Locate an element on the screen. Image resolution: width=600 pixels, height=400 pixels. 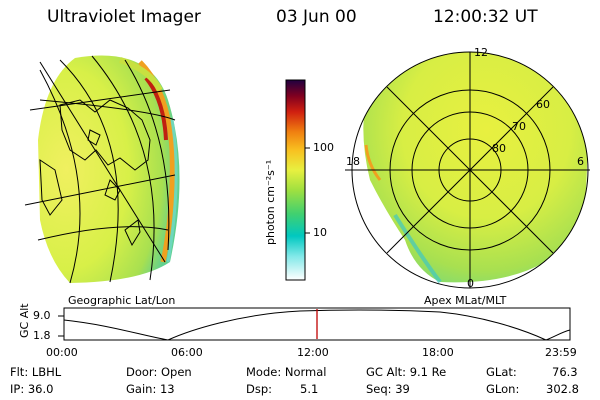
instrument-title: Ultraviolet Imager is located at coordinates (124, 17).